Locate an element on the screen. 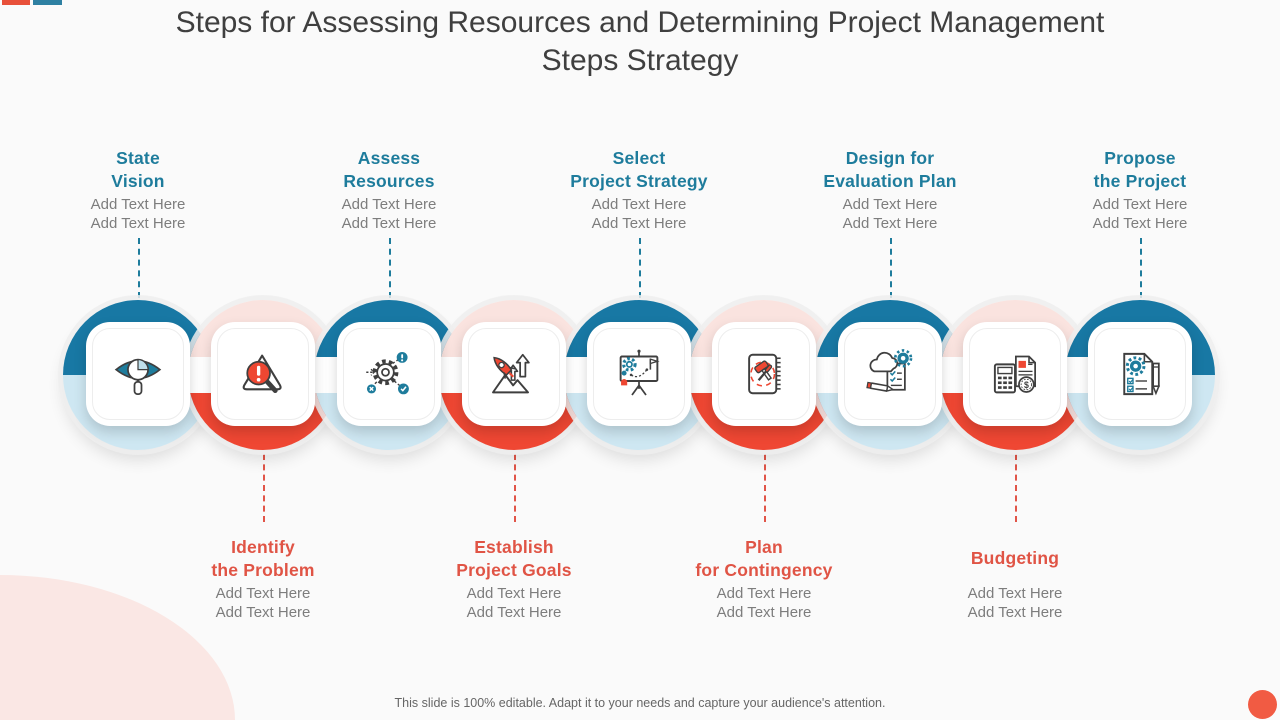 Image resolution: width=1280 pixels, height=720 pixels. eye-magnifier-icon is located at coordinates (138, 376).